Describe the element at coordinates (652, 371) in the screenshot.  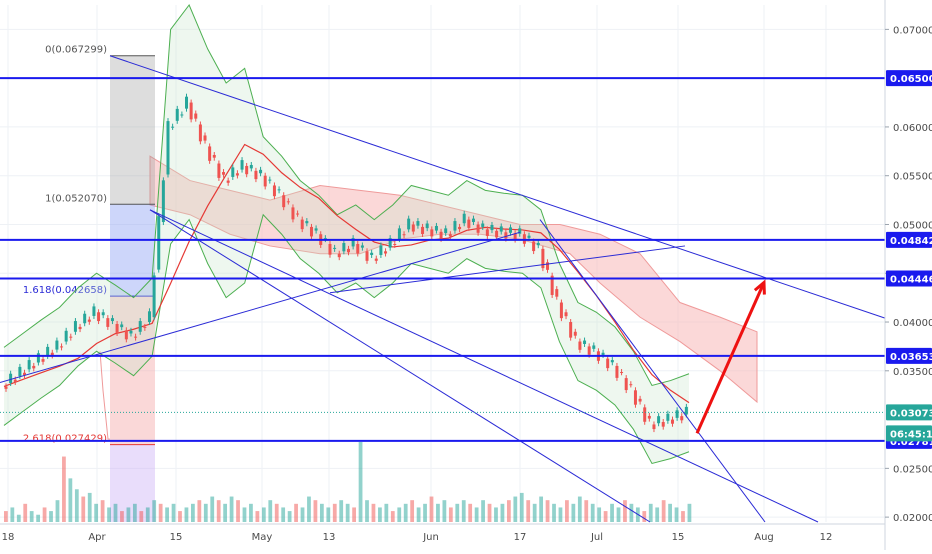
I see `trend-line` at that location.